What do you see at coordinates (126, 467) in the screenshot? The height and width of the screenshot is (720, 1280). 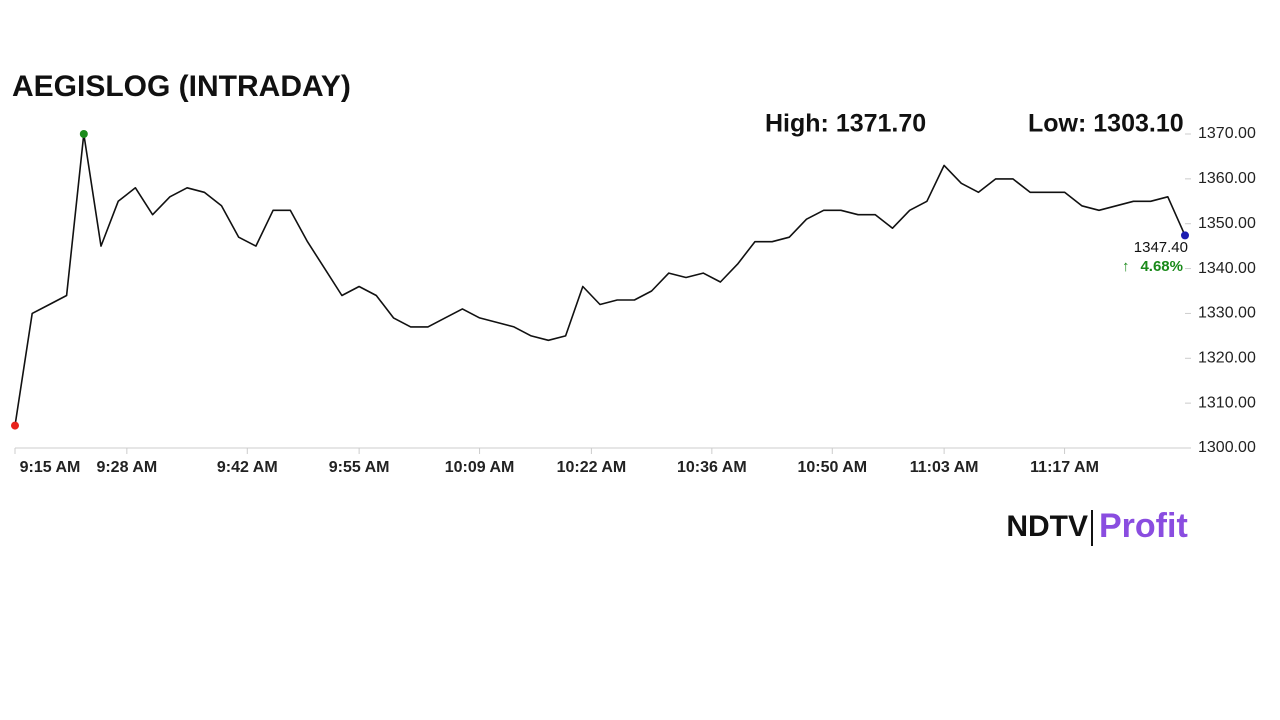 I see `x-tick-label: 9:28 AM` at bounding box center [126, 467].